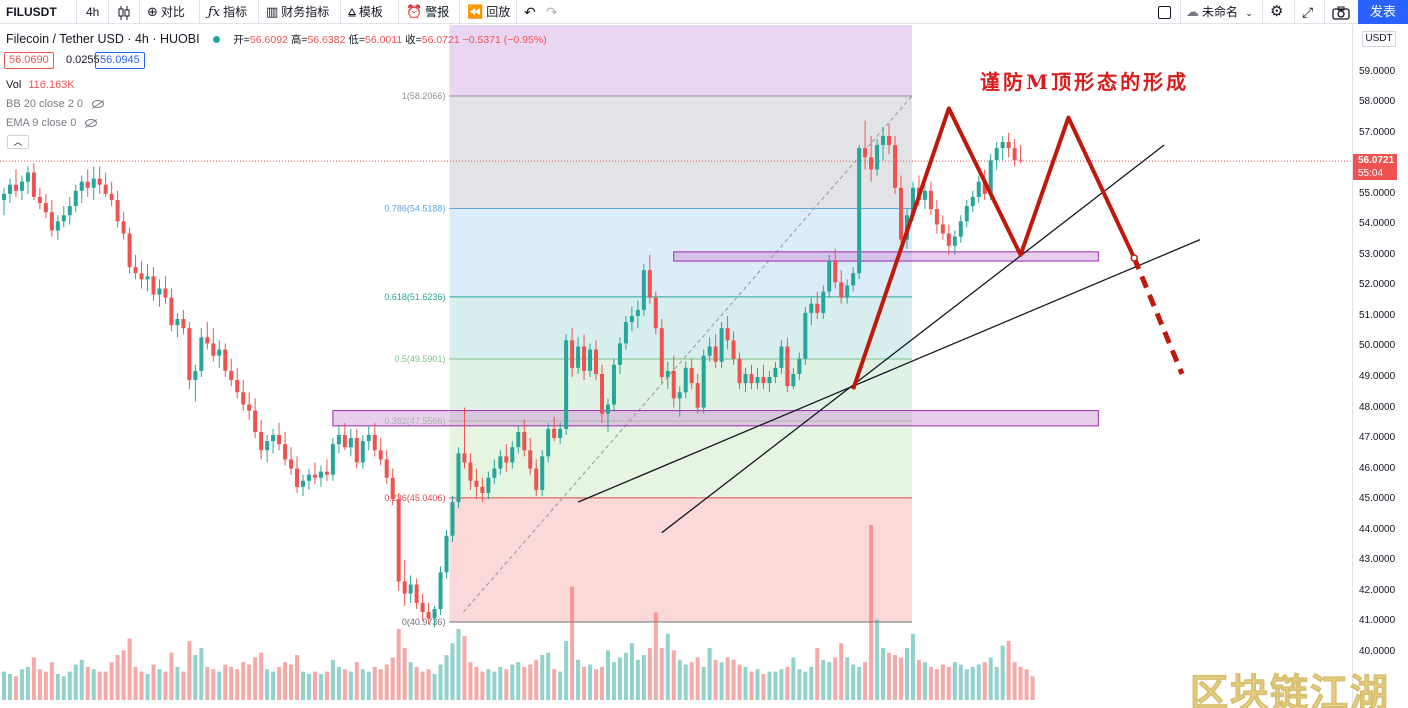  What do you see at coordinates (414, 209) in the screenshot?
I see `fib-level-label: 0.786(54.5188)` at bounding box center [414, 209].